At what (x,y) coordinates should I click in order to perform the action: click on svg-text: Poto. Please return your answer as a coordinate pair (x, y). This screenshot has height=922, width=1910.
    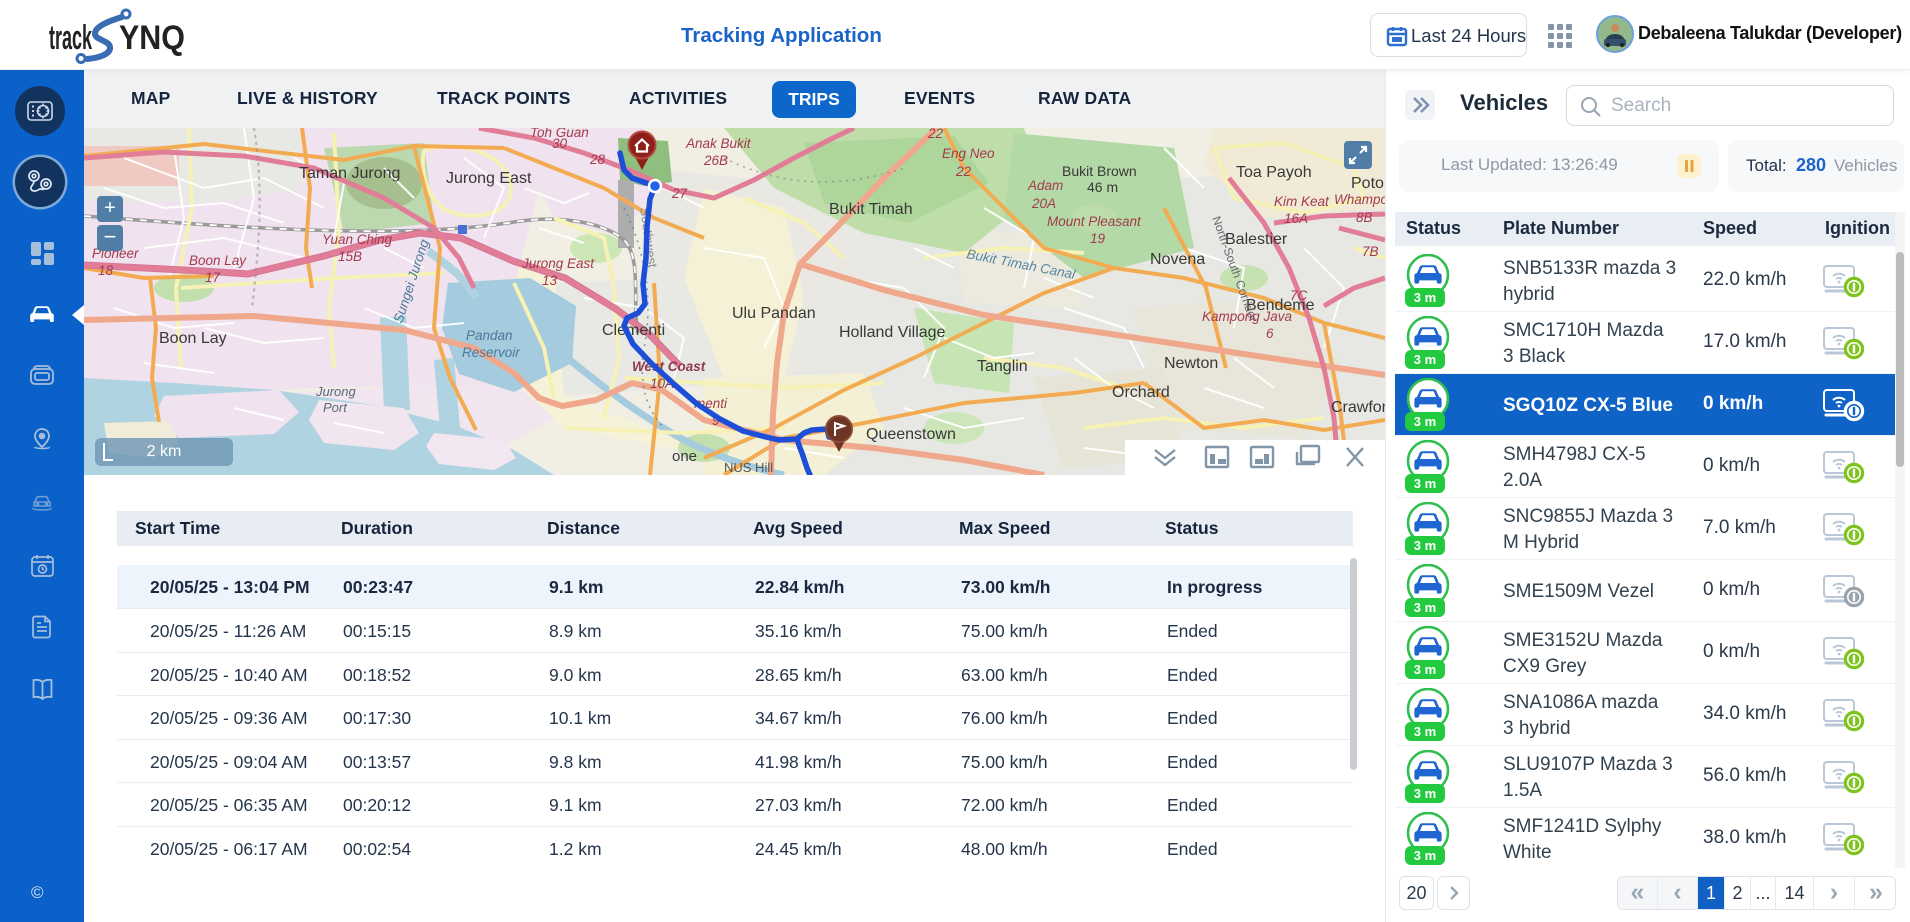
    Looking at the image, I should click on (1367, 183).